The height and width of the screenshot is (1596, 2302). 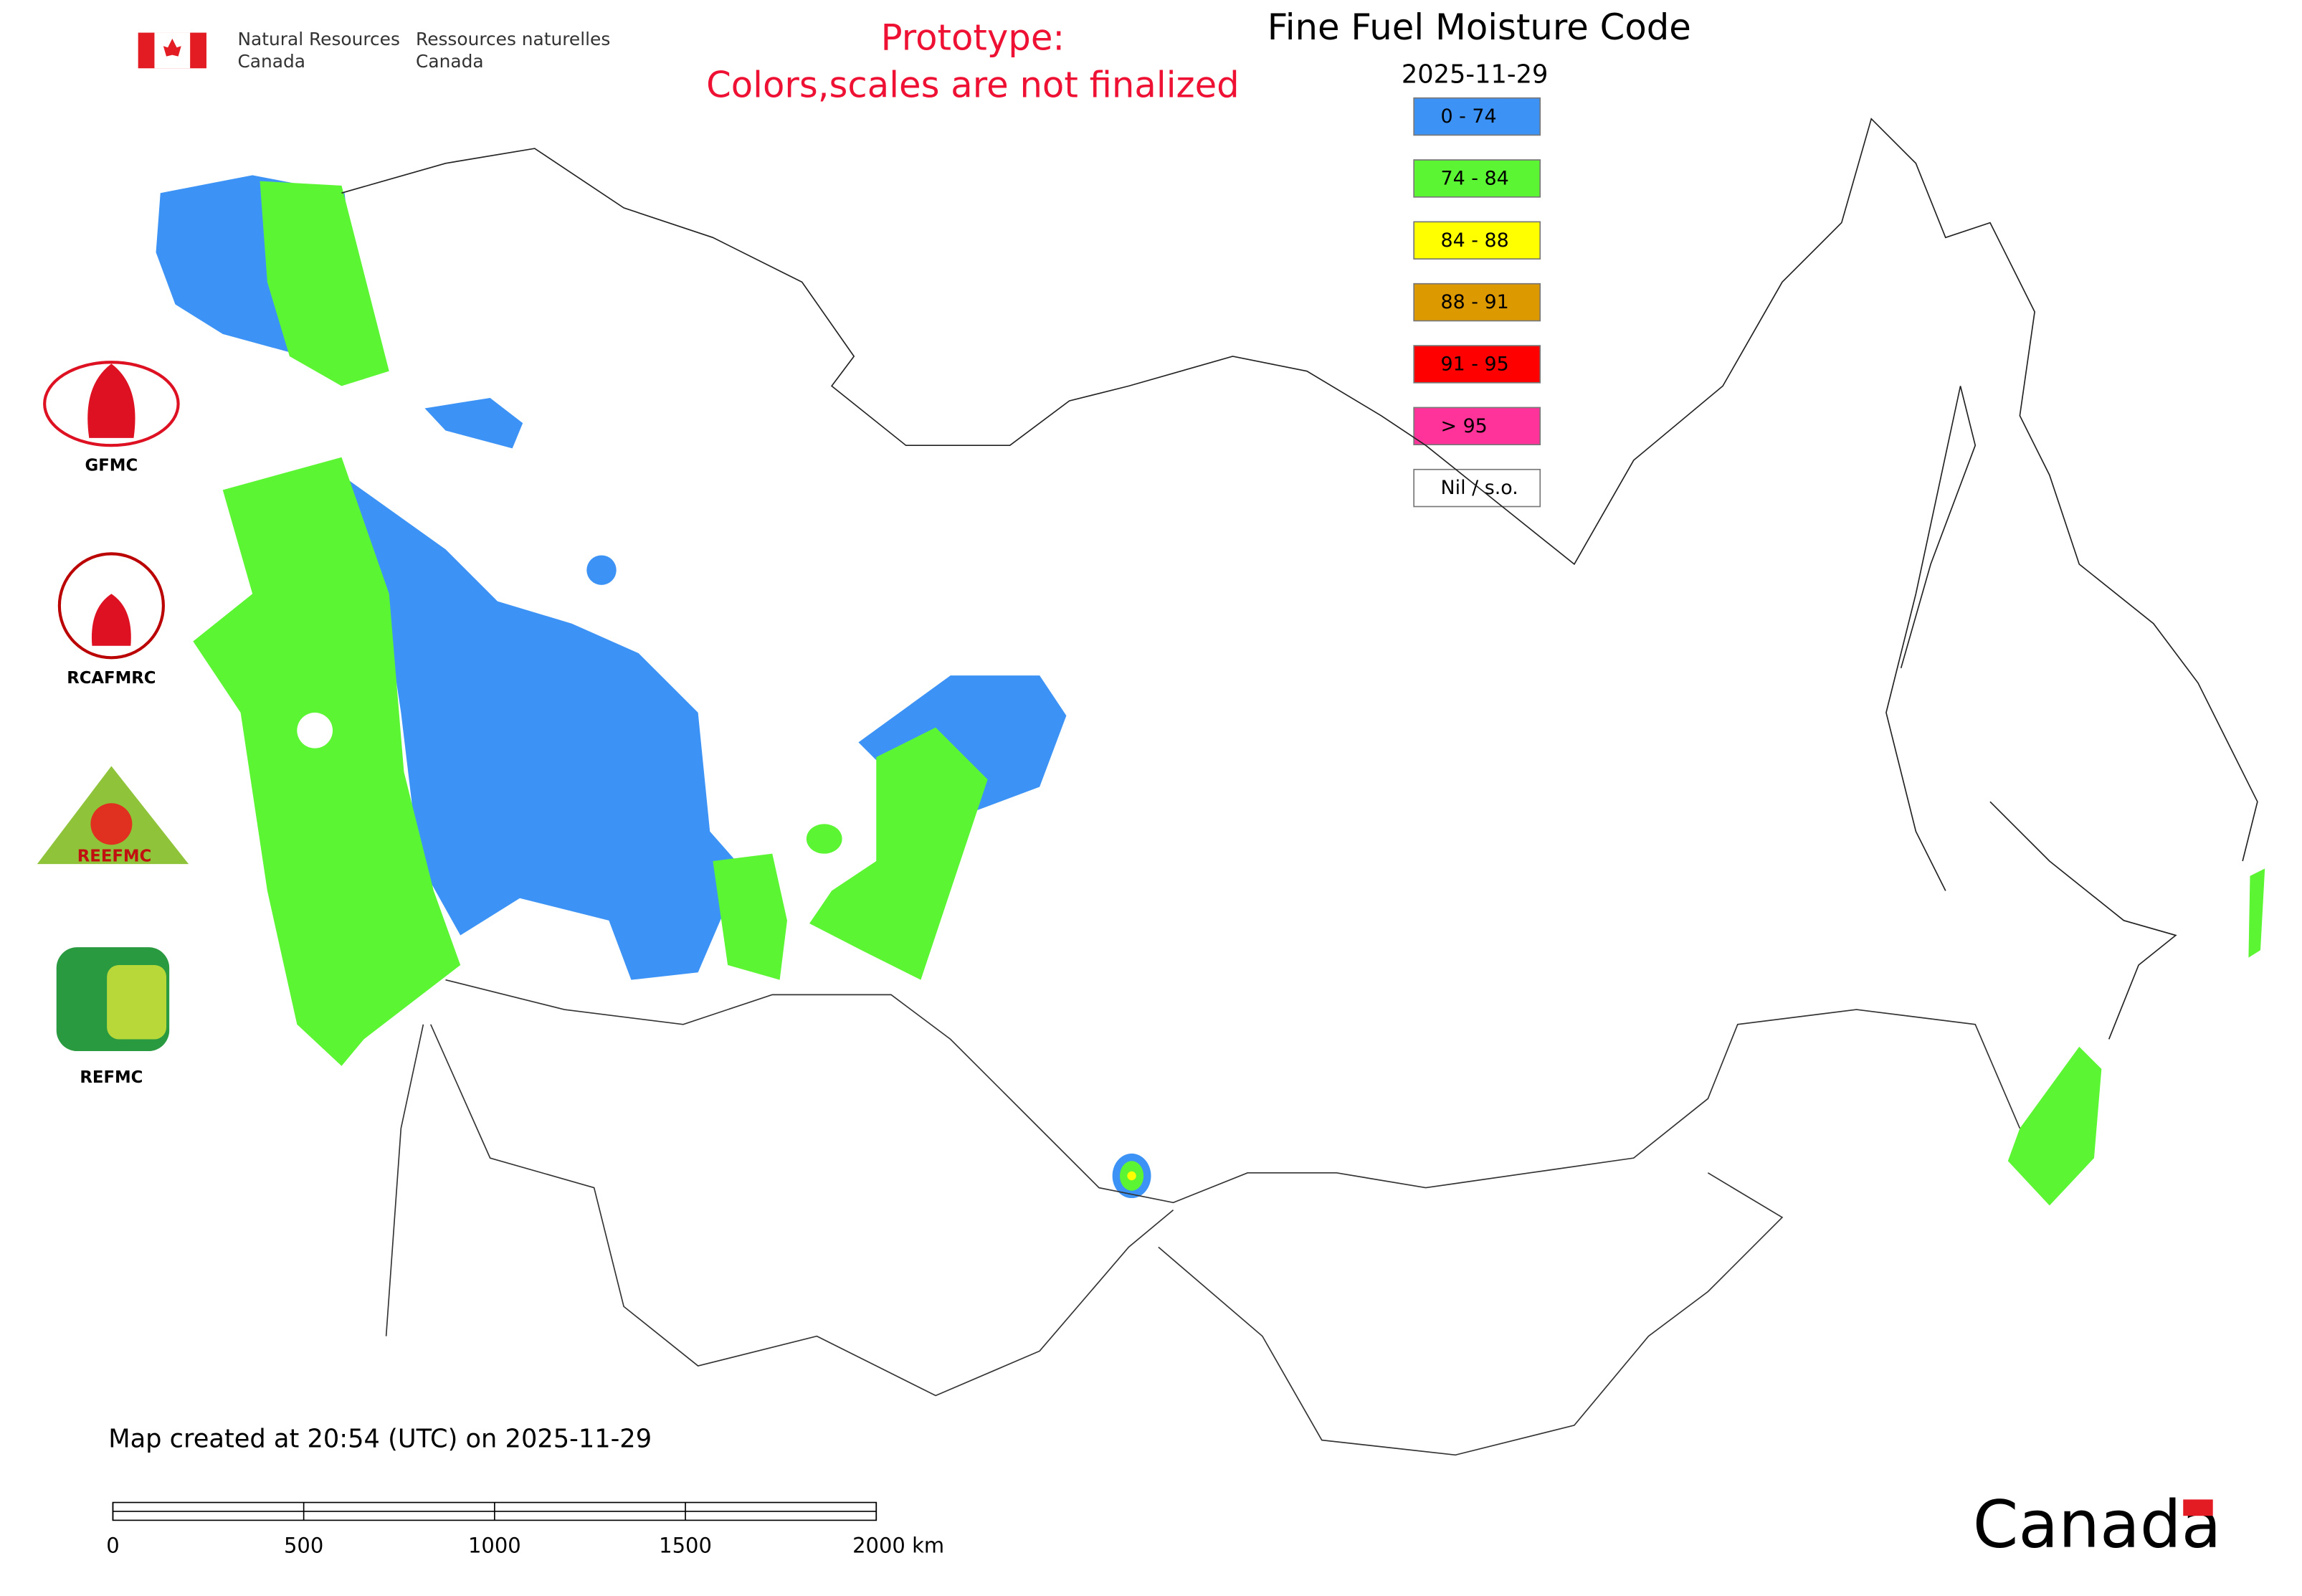 What do you see at coordinates (525, 1529) in the screenshot?
I see `scale-bar: 0 500 1000 1500 2000 km` at bounding box center [525, 1529].